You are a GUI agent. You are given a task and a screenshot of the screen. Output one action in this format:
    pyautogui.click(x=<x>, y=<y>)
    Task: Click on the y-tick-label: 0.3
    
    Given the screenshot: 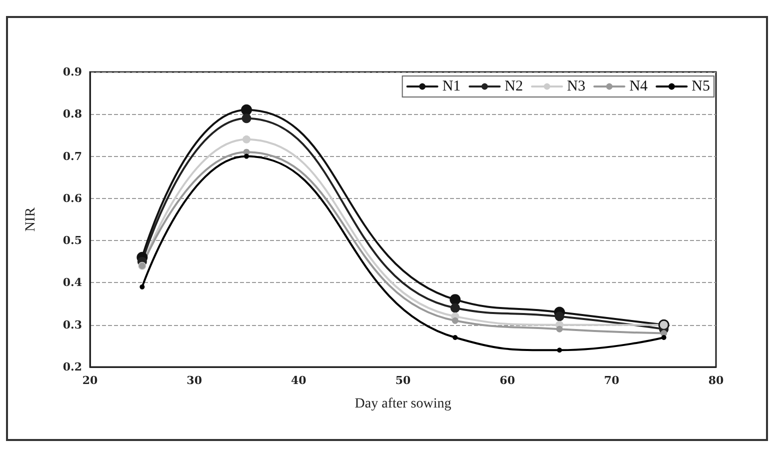 What is the action you would take?
    pyautogui.click(x=72, y=325)
    